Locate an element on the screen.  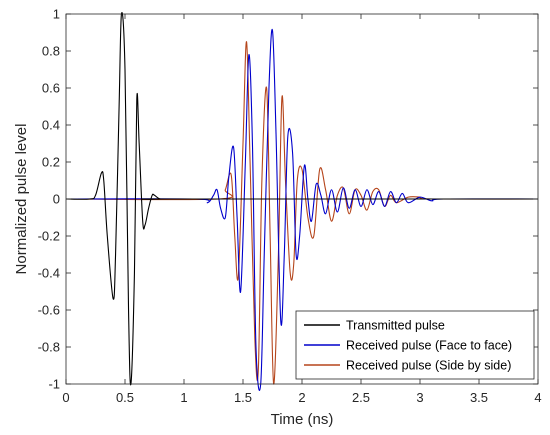
y-tick-label: 0.8 is located at coordinates (51, 51).